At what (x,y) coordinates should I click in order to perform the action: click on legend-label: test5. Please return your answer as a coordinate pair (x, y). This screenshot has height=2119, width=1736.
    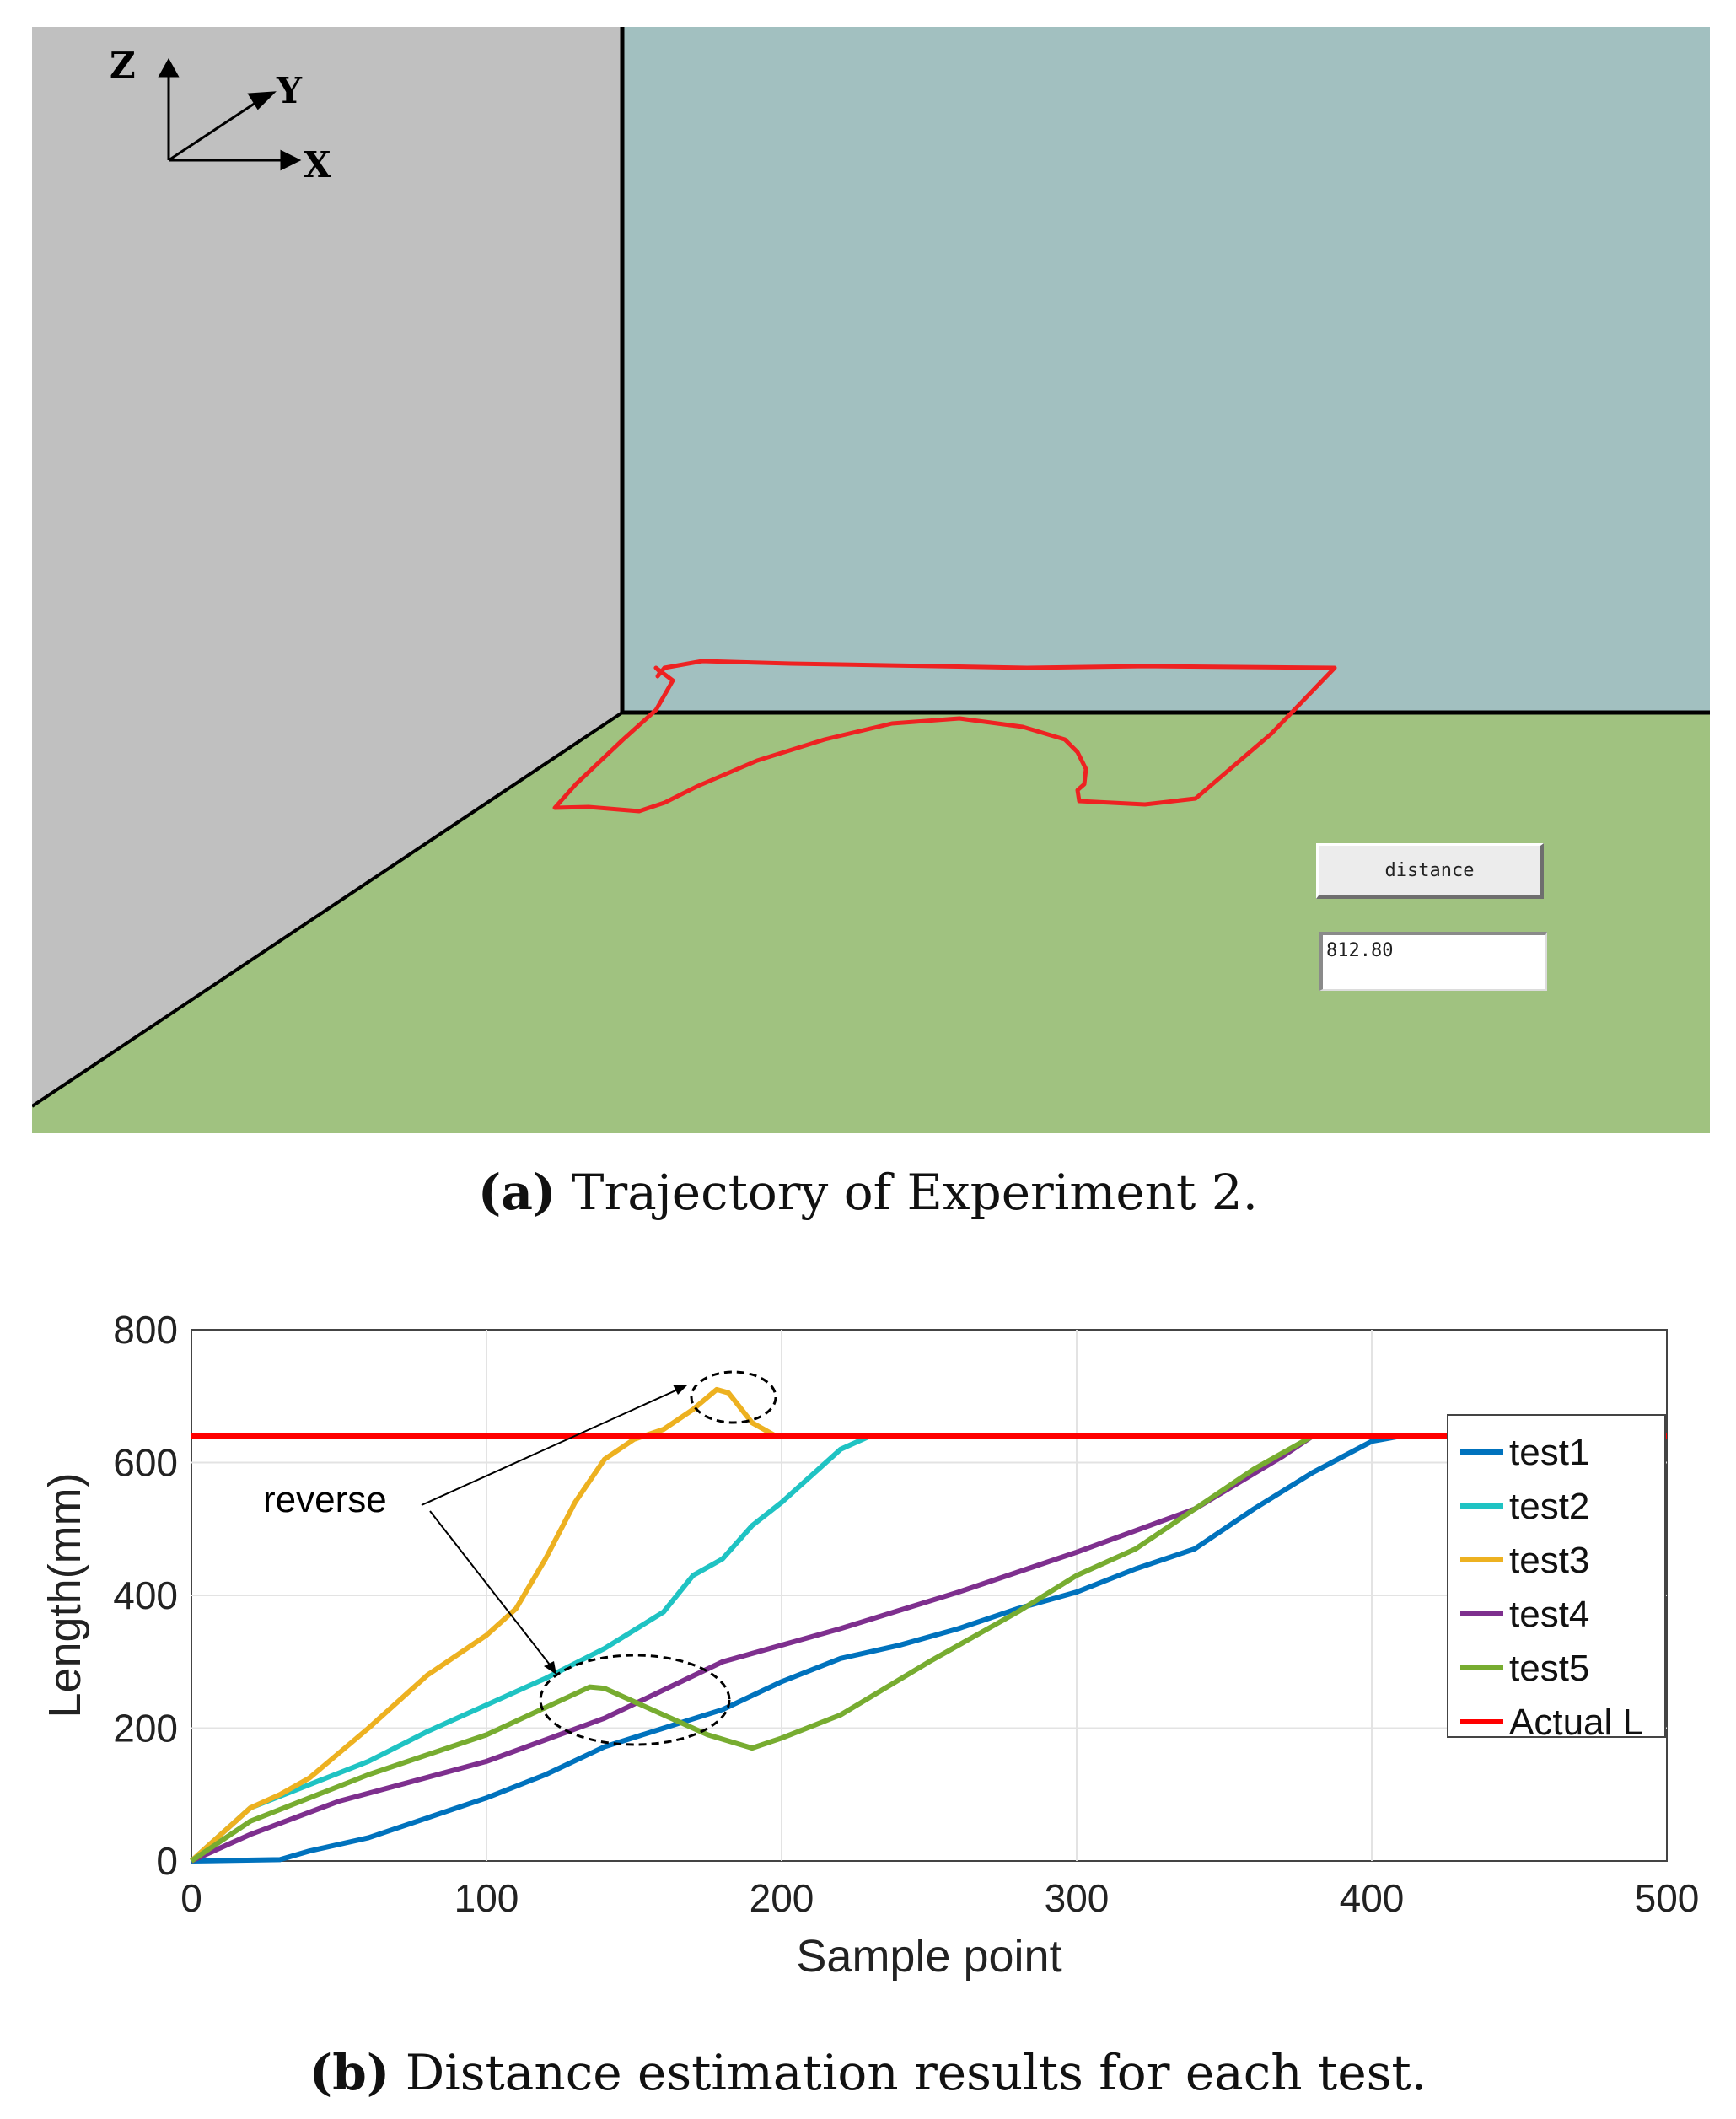
    Looking at the image, I should click on (1549, 1669).